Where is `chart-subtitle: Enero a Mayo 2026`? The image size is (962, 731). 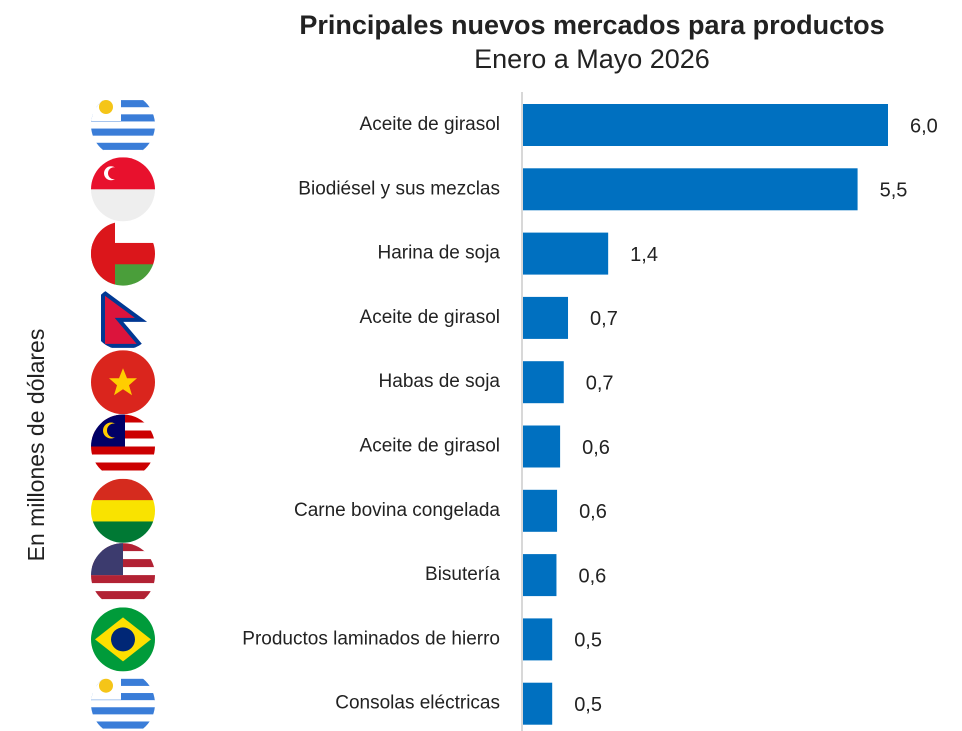
chart-subtitle: Enero a Mayo 2026 is located at coordinates (592, 59).